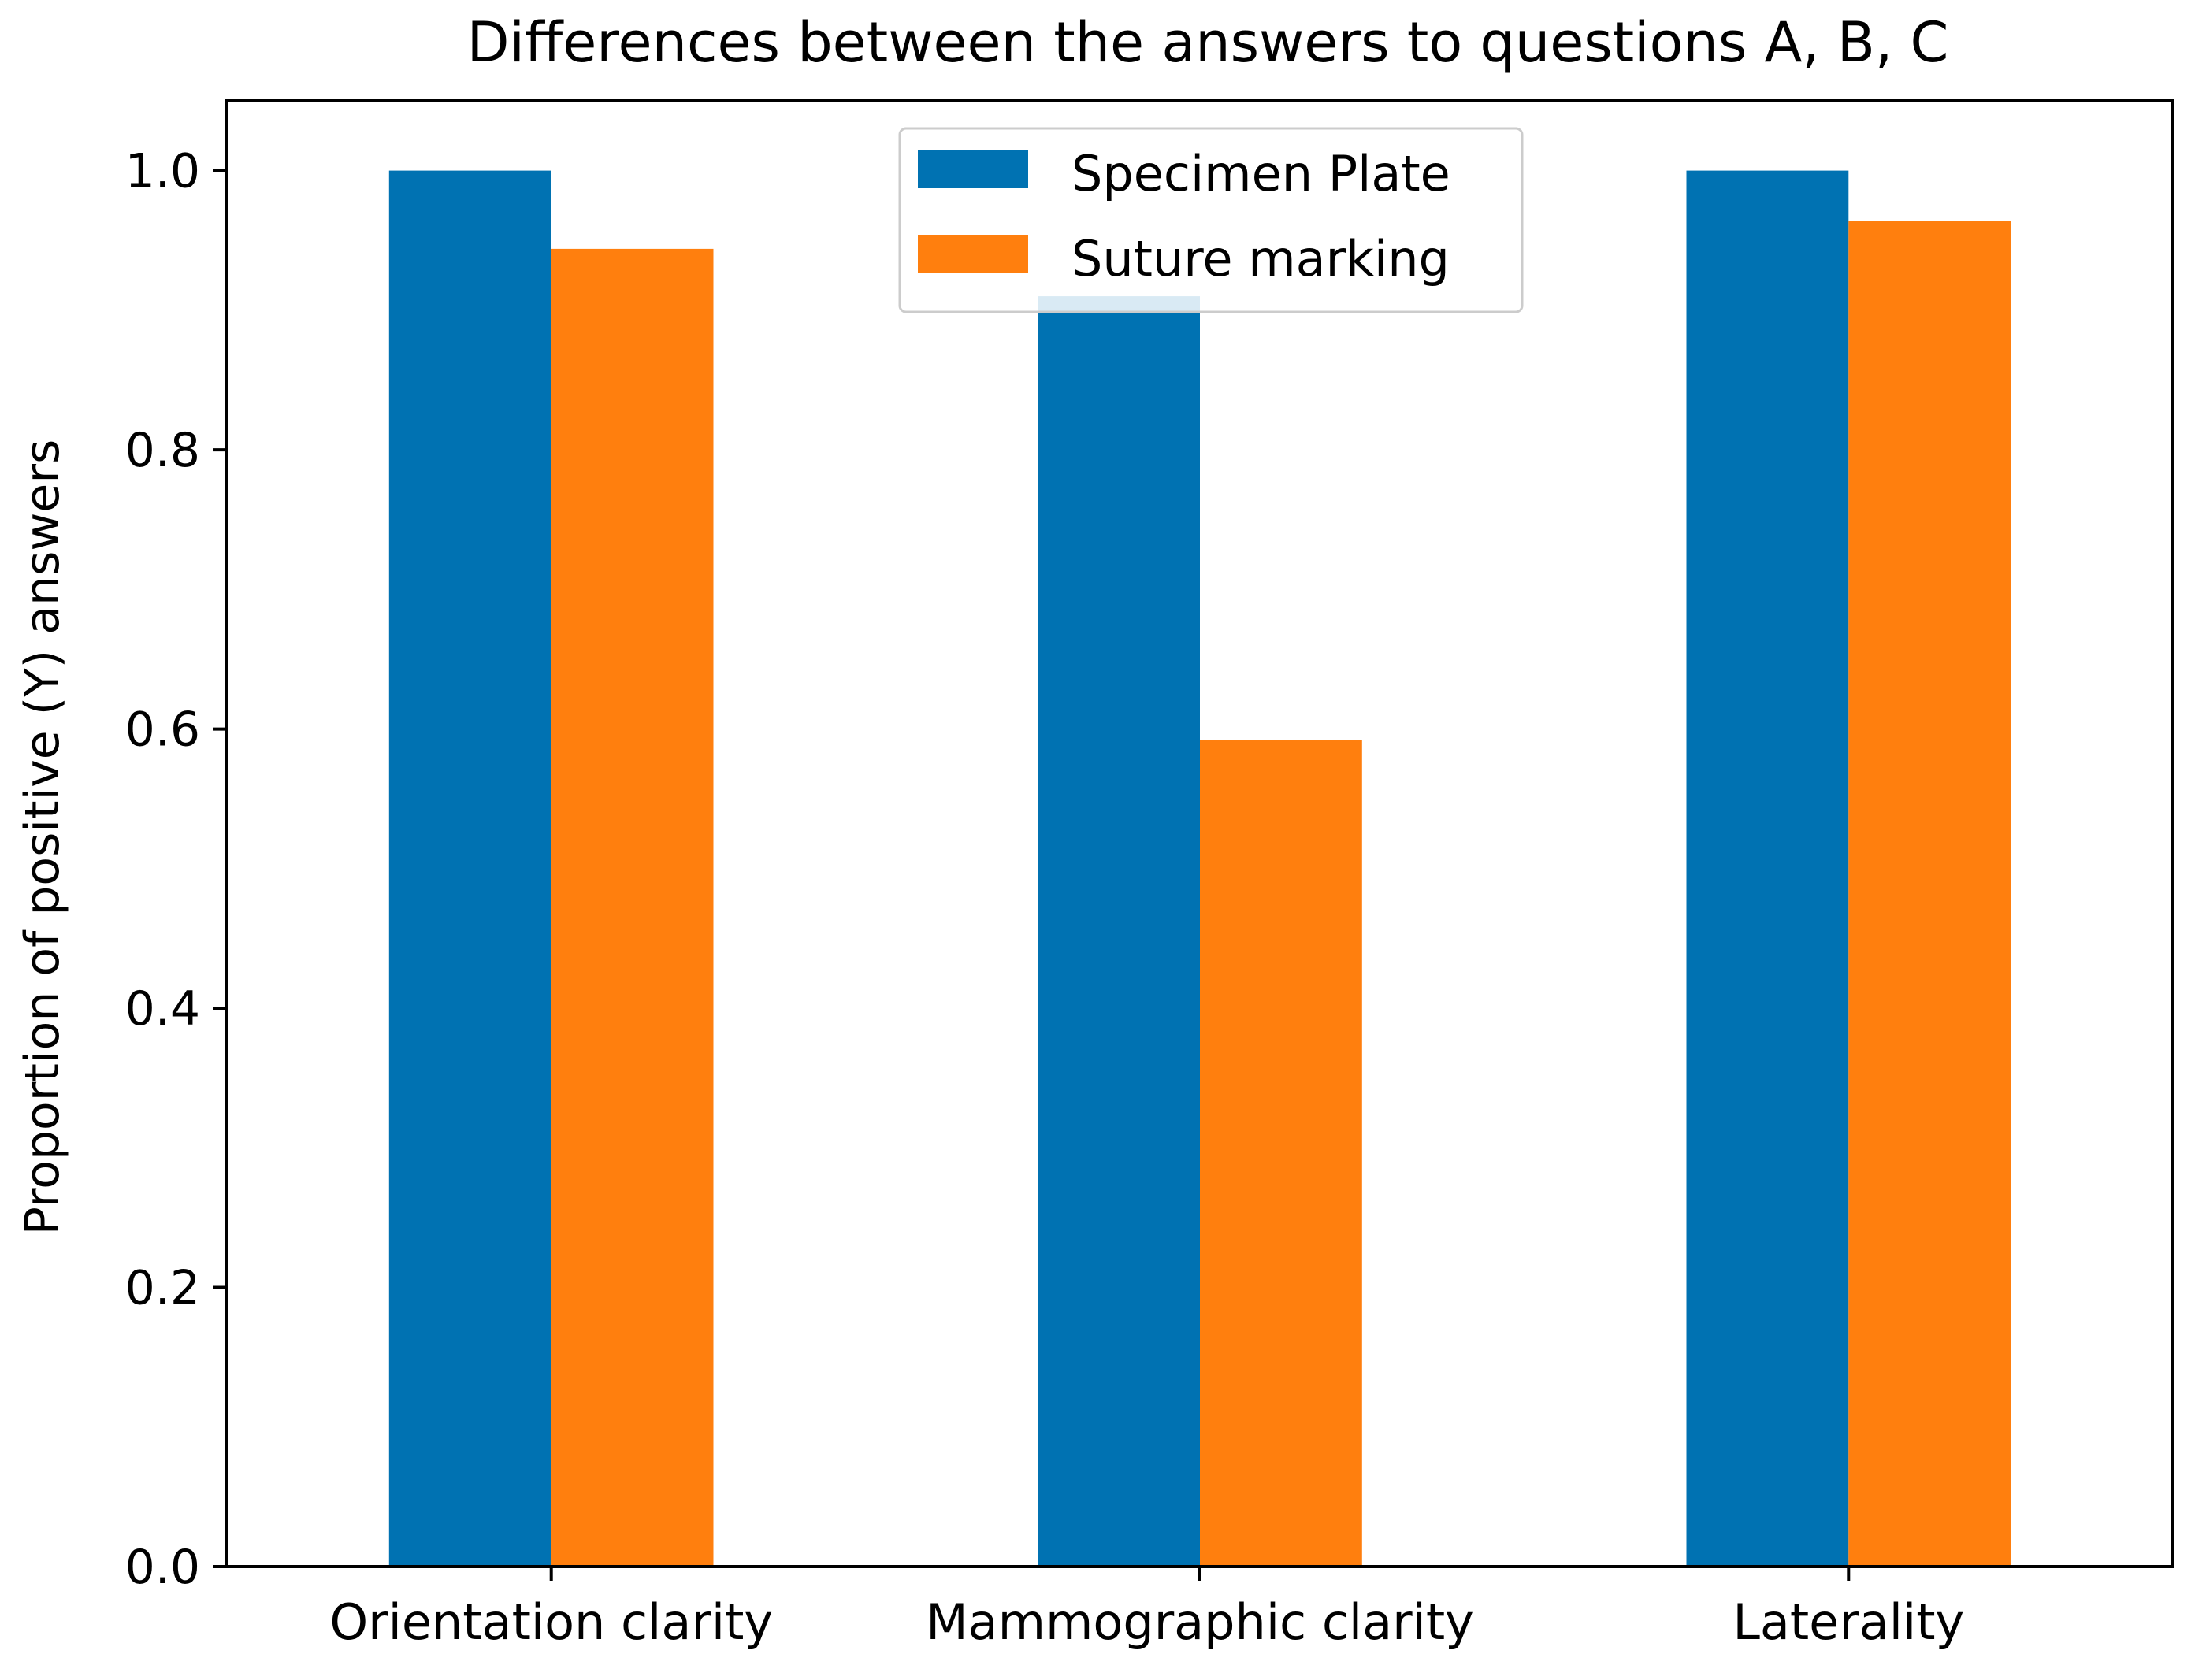 This screenshot has height=1680, width=2206. Describe the element at coordinates (973, 169) in the screenshot. I see `legend-swatch-specimen-plate` at that location.